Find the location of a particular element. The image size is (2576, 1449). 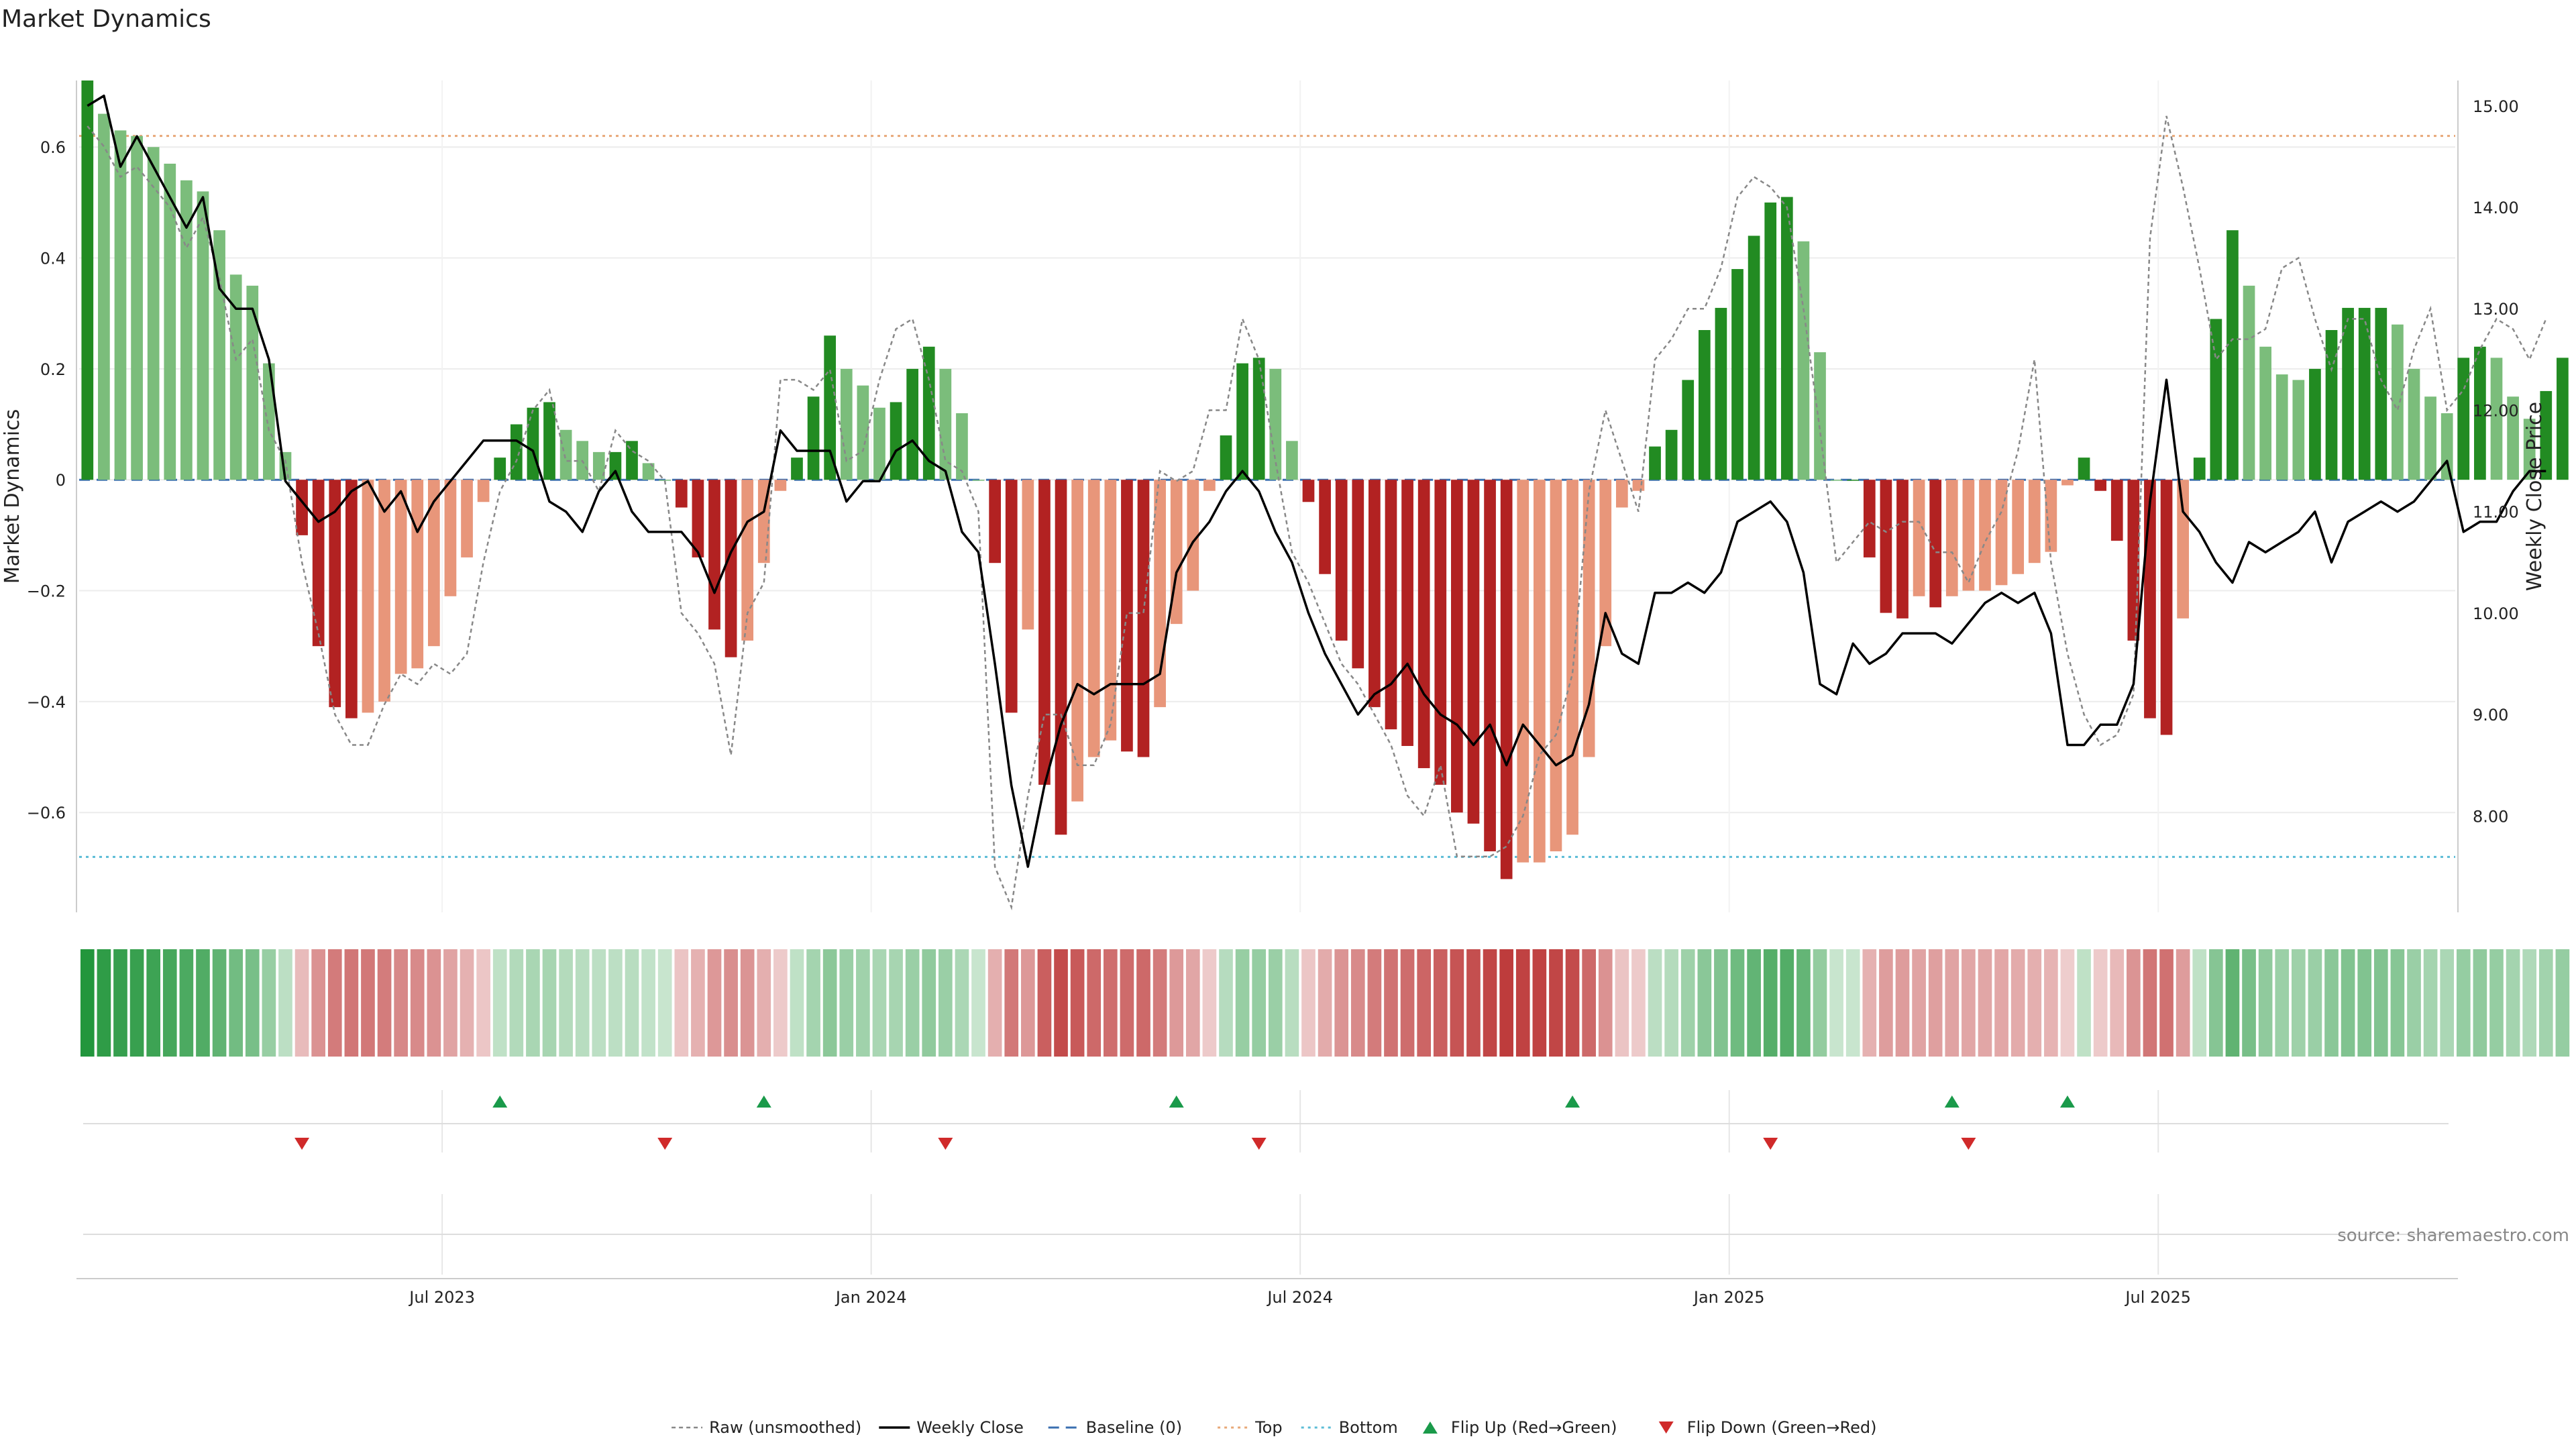

left-tick-label: 0.4 is located at coordinates (53, 259).